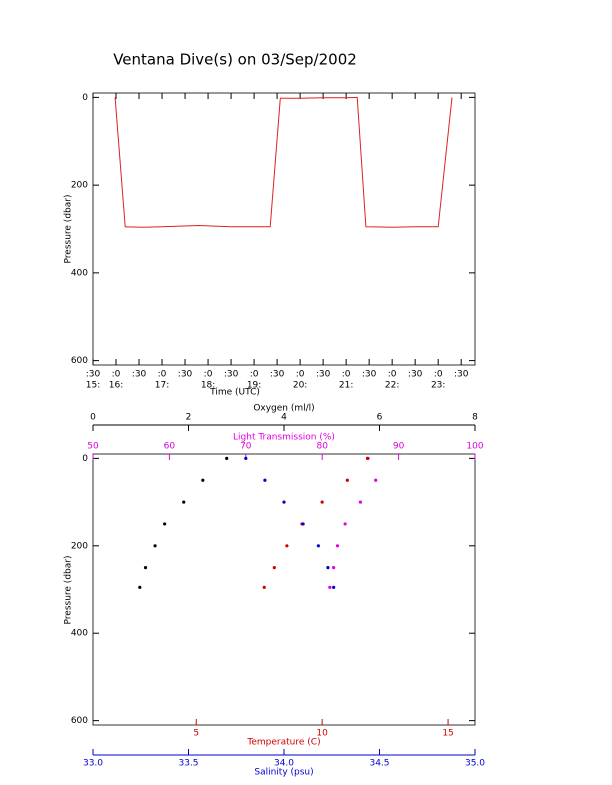 The image size is (612, 785). I want to click on x-tick-hour-label: 19:, so click(254, 386).